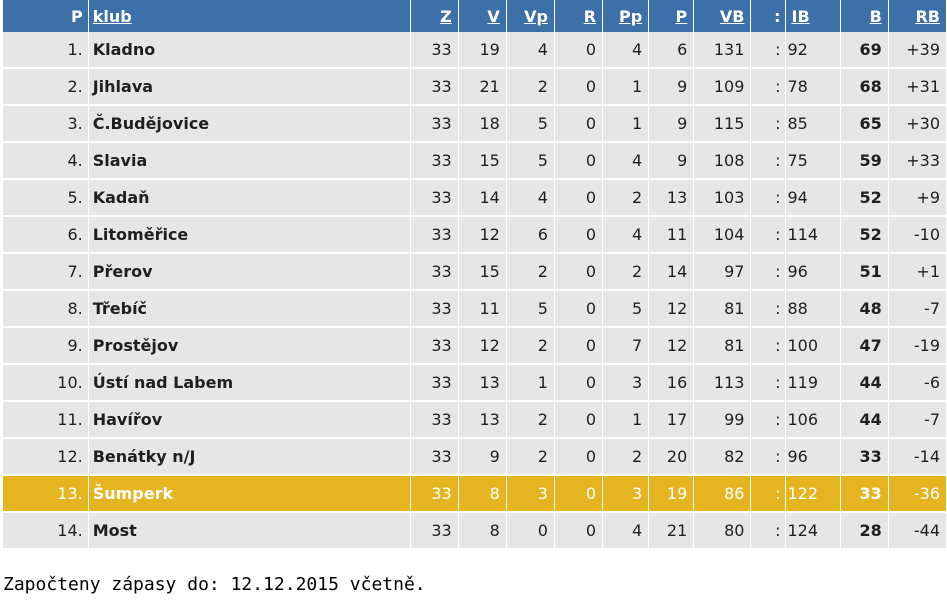  Describe the element at coordinates (249, 531) in the screenshot. I see `club-name-cell: Most` at that location.